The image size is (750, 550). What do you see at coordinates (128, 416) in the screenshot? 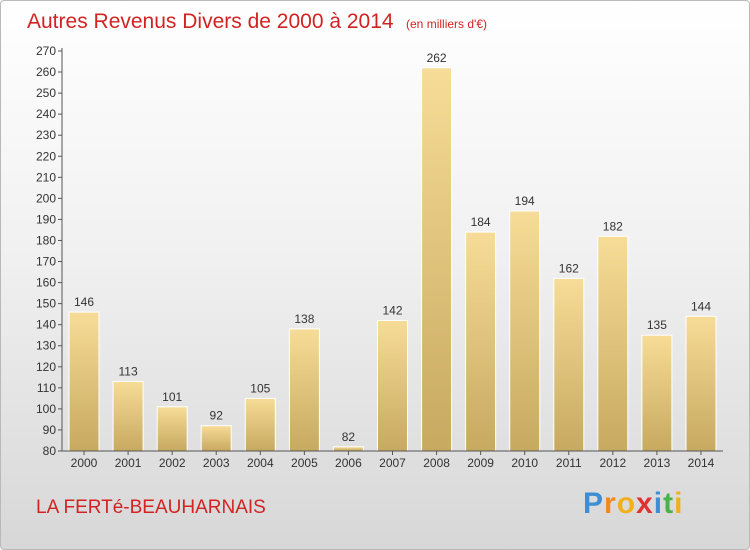
I see `bar-2001` at bounding box center [128, 416].